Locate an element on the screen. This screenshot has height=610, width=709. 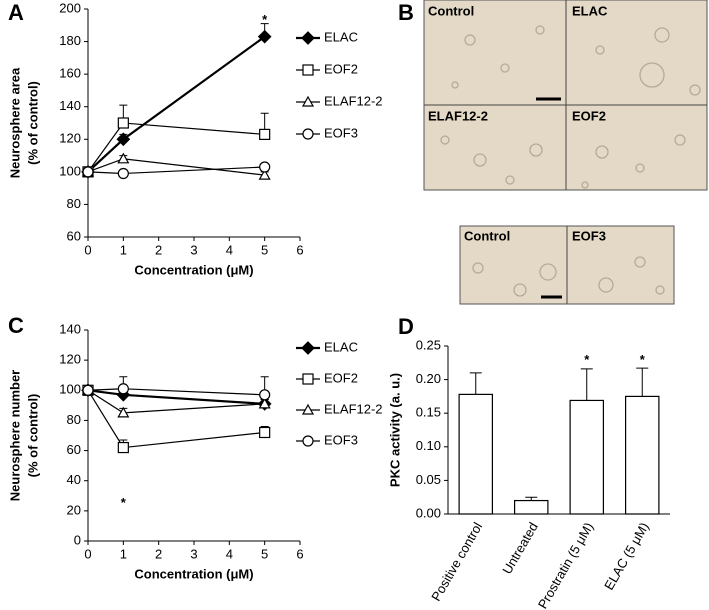
y-tick-label: 0.10 is located at coordinates (428, 445).